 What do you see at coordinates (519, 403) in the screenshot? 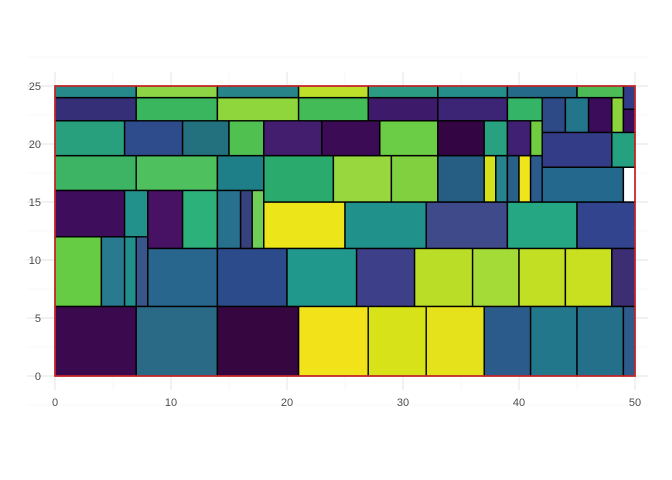
I see `x-tick-label: 40` at bounding box center [519, 403].